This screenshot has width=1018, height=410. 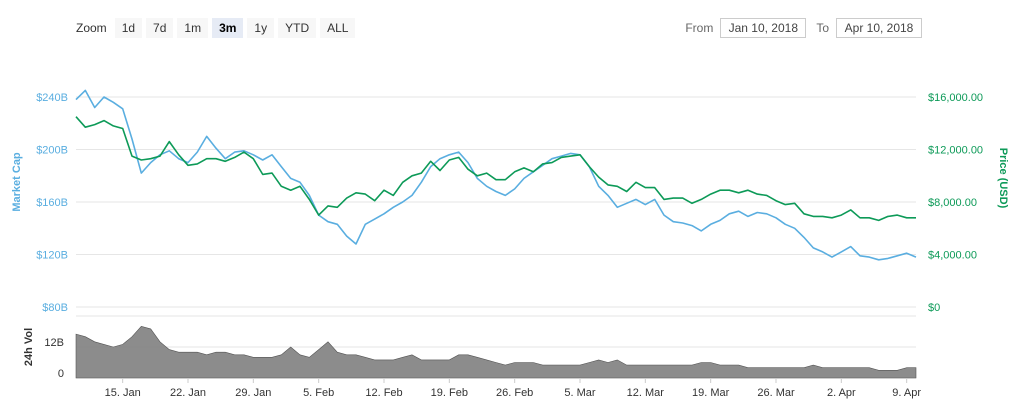 What do you see at coordinates (54, 343) in the screenshot?
I see `volume-axis-tick-label: 12B` at bounding box center [54, 343].